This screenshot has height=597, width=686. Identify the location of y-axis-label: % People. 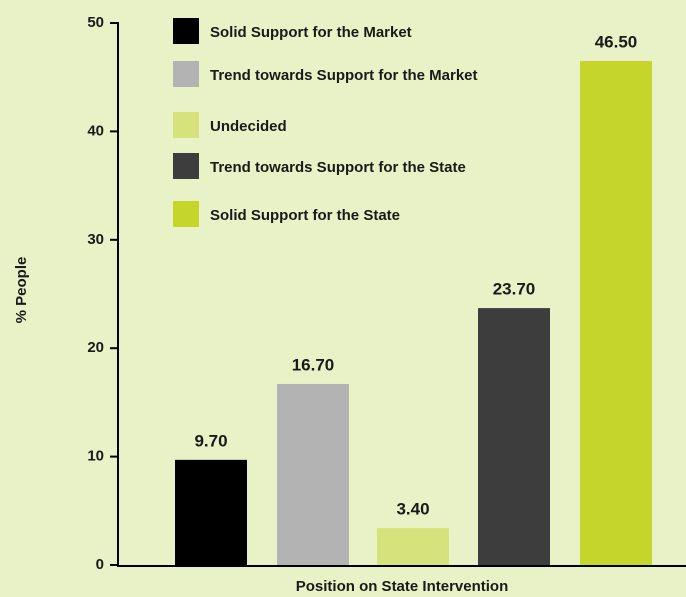
(21, 290).